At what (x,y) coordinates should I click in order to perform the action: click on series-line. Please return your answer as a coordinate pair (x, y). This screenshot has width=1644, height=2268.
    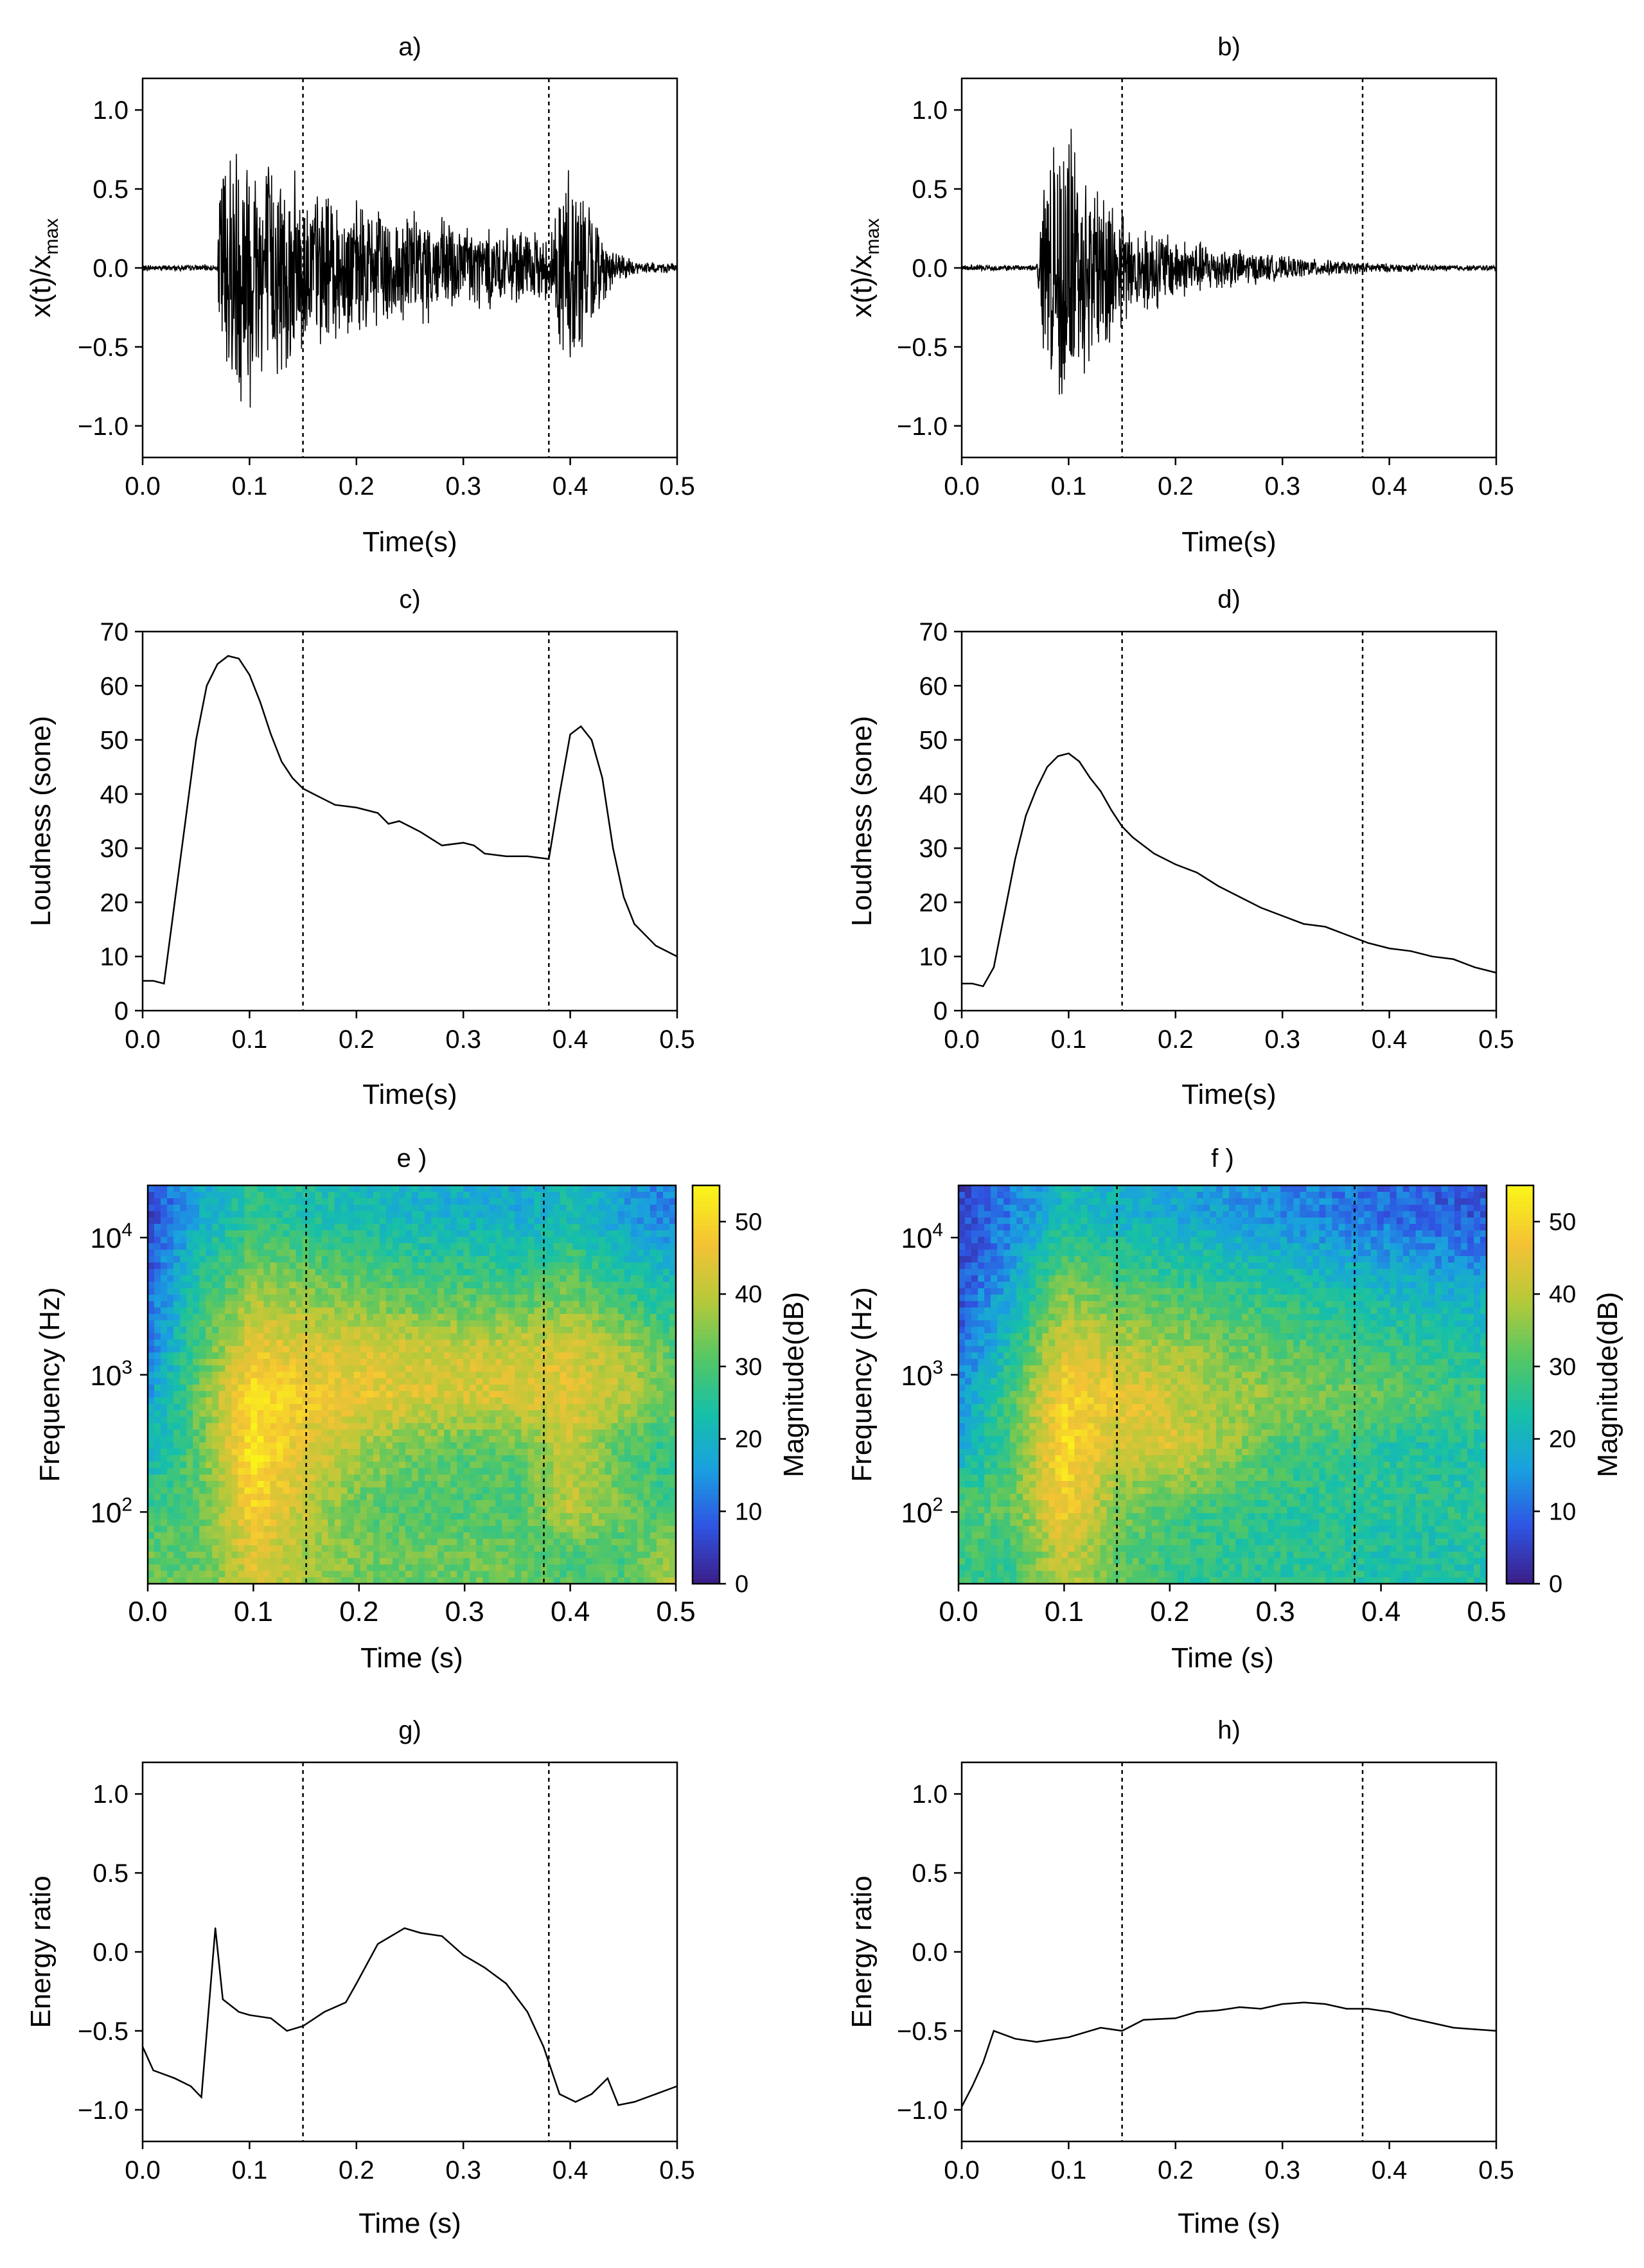
    Looking at the image, I should click on (1229, 870).